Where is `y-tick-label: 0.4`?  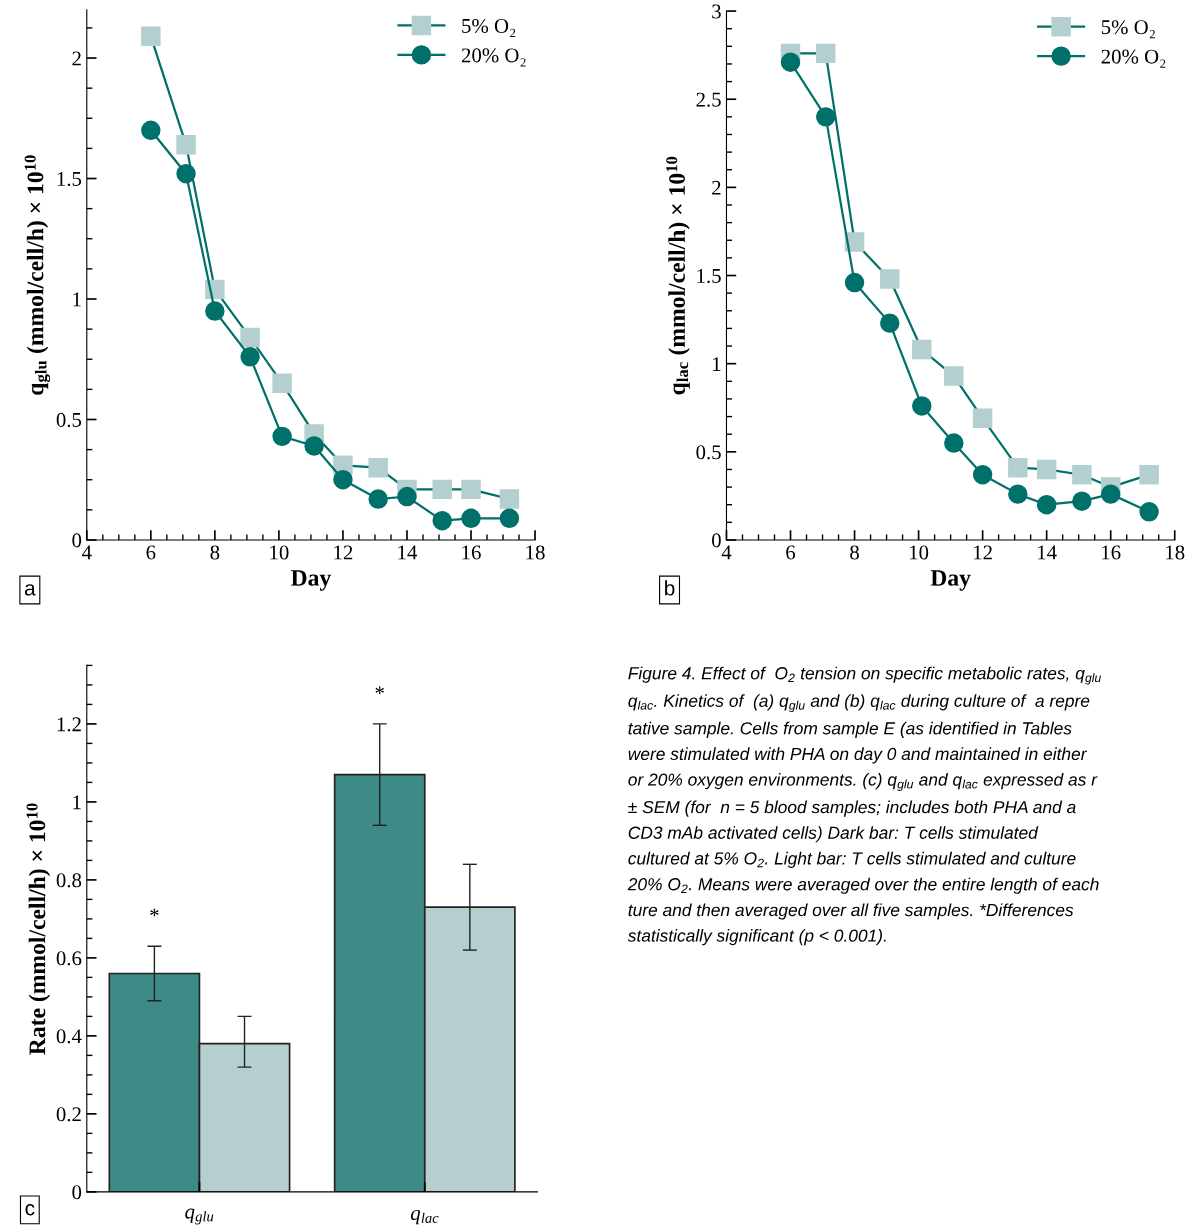 y-tick-label: 0.4 is located at coordinates (69, 1036).